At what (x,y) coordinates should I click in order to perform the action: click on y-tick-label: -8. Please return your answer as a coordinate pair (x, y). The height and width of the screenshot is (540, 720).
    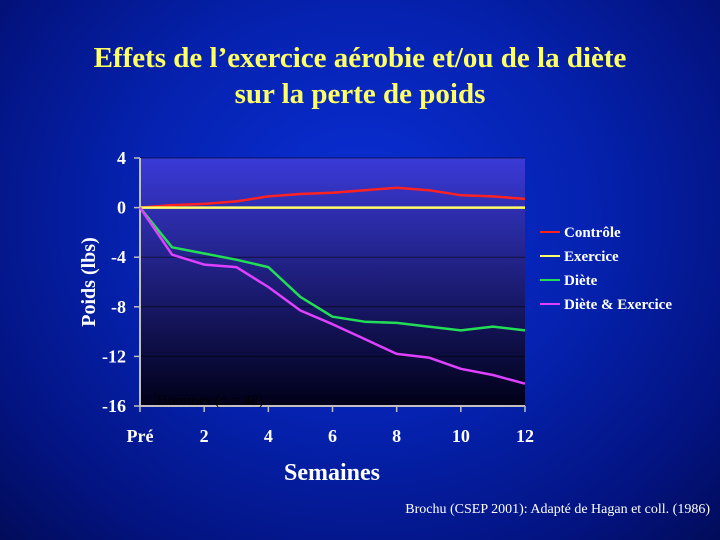
    Looking at the image, I should click on (118, 307).